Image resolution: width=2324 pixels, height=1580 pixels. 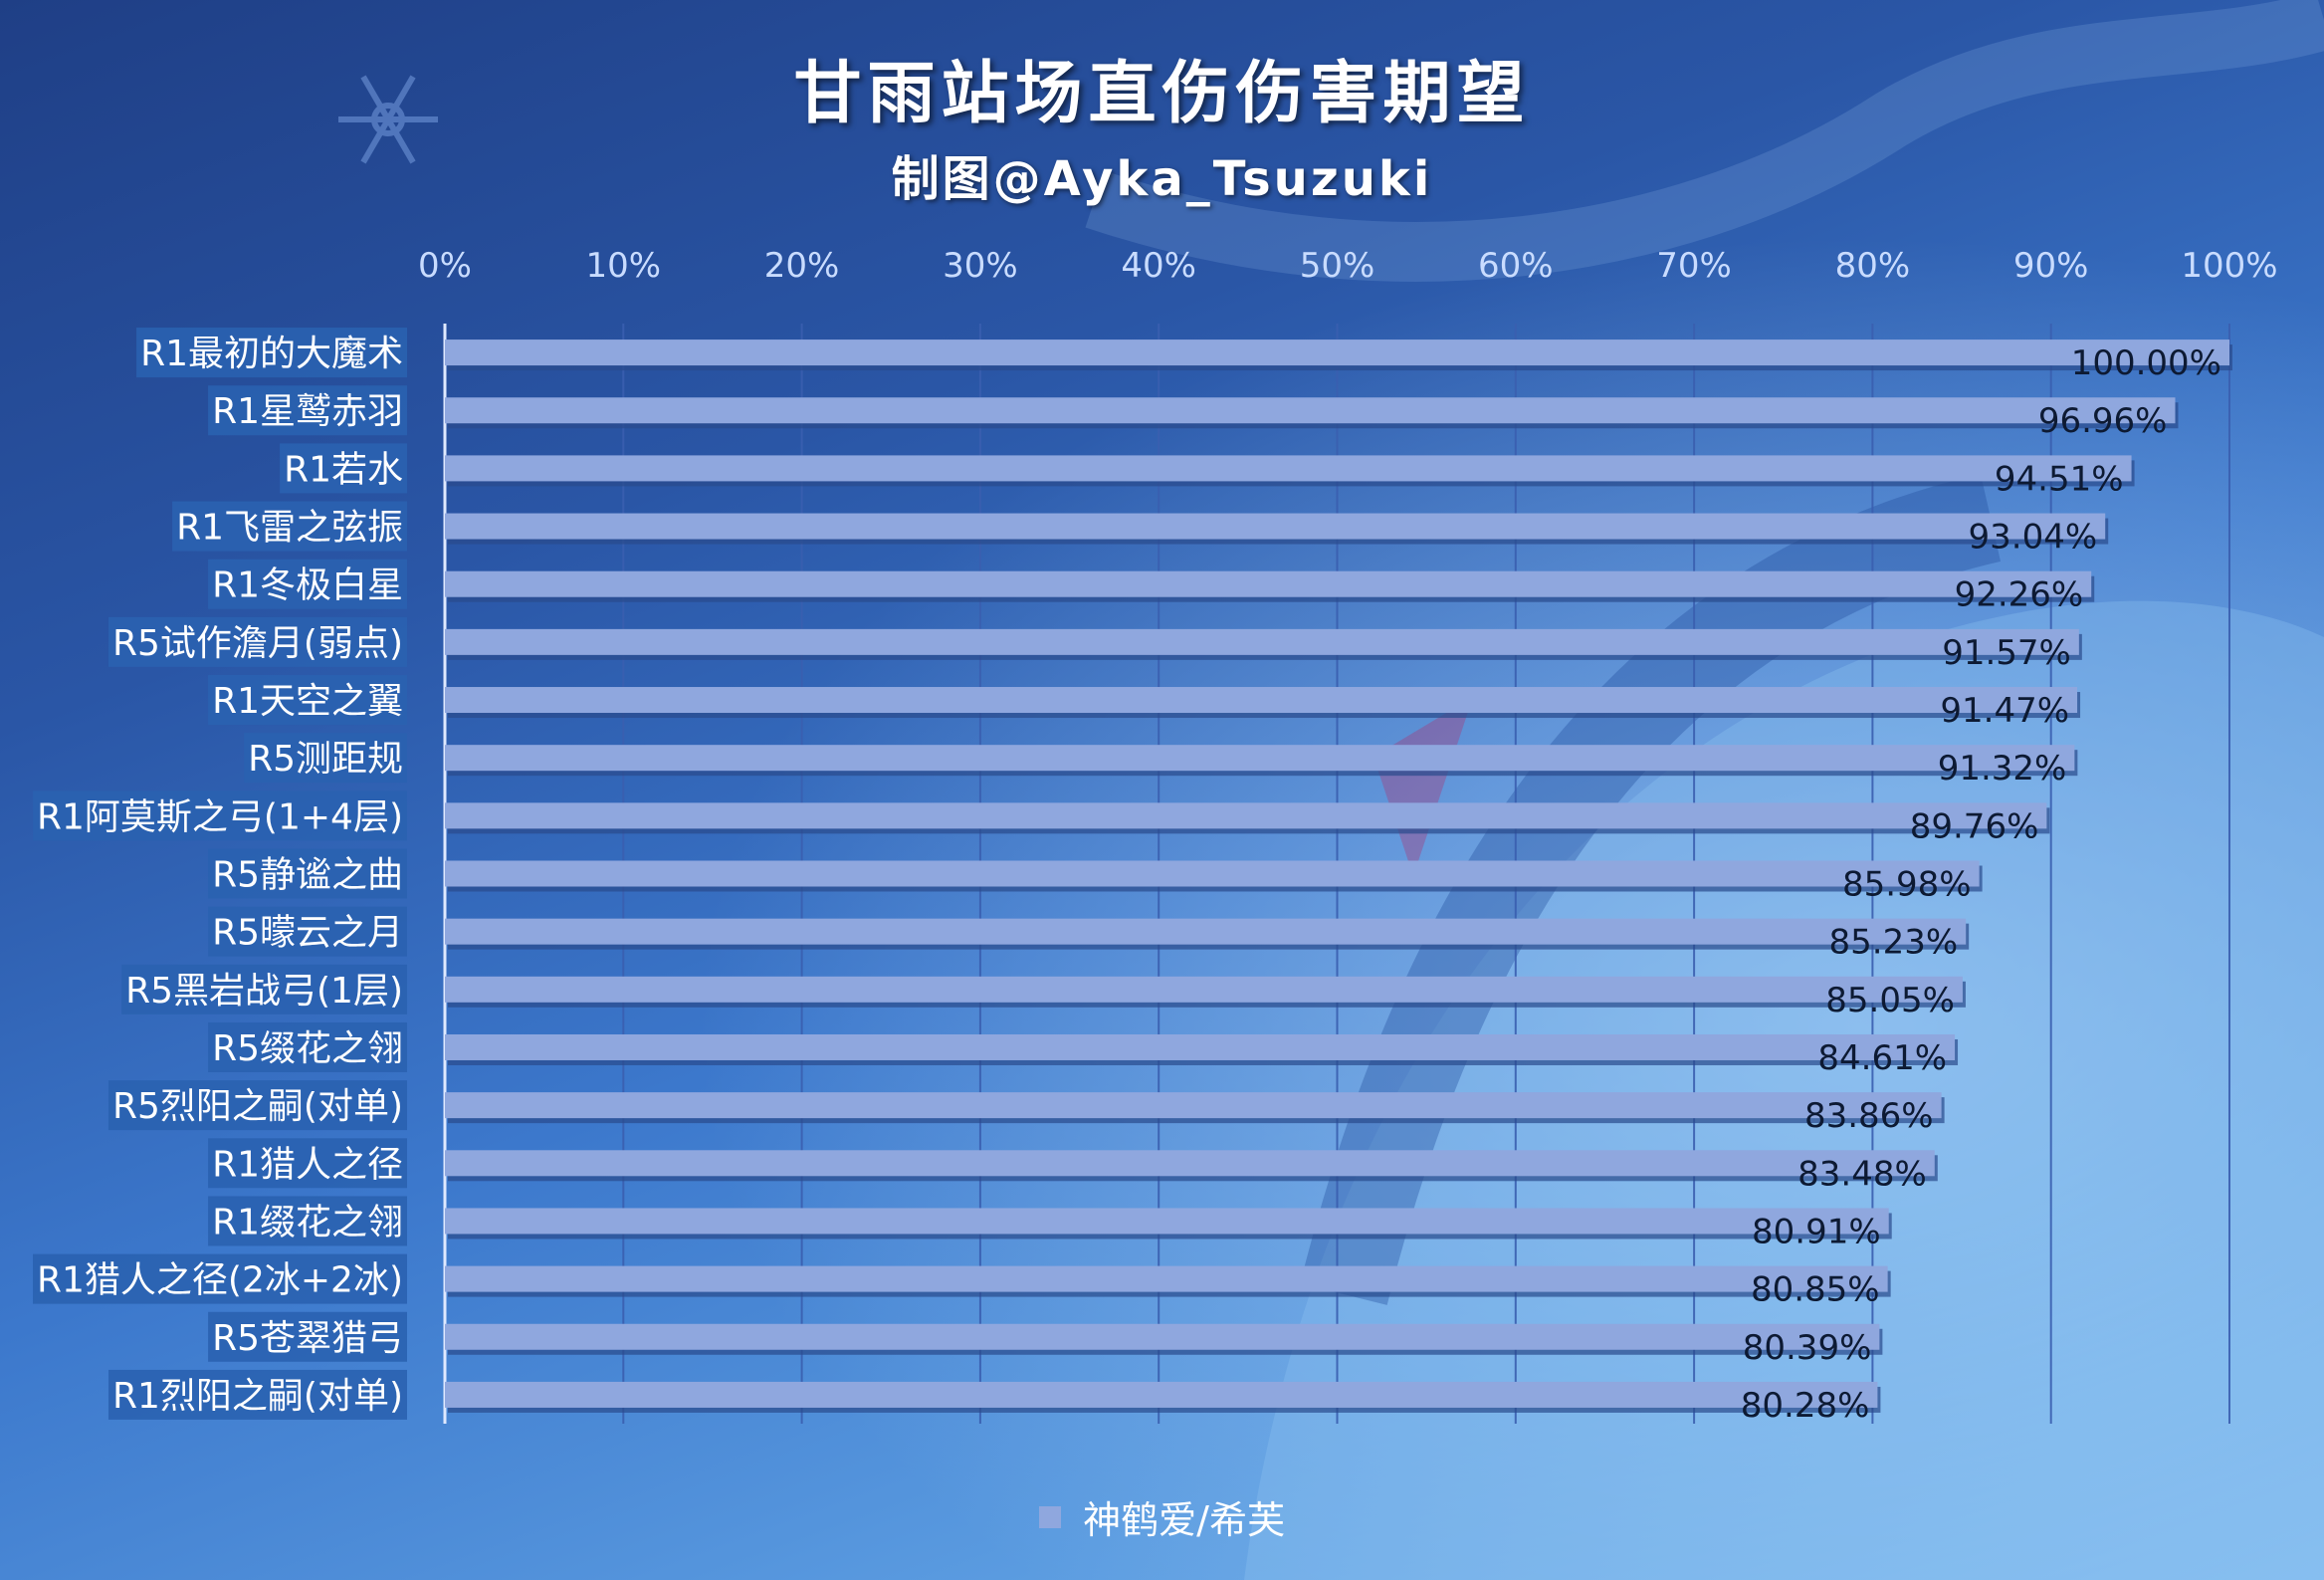 I want to click on category-label: R1猎人之径, so click(x=307, y=1164).